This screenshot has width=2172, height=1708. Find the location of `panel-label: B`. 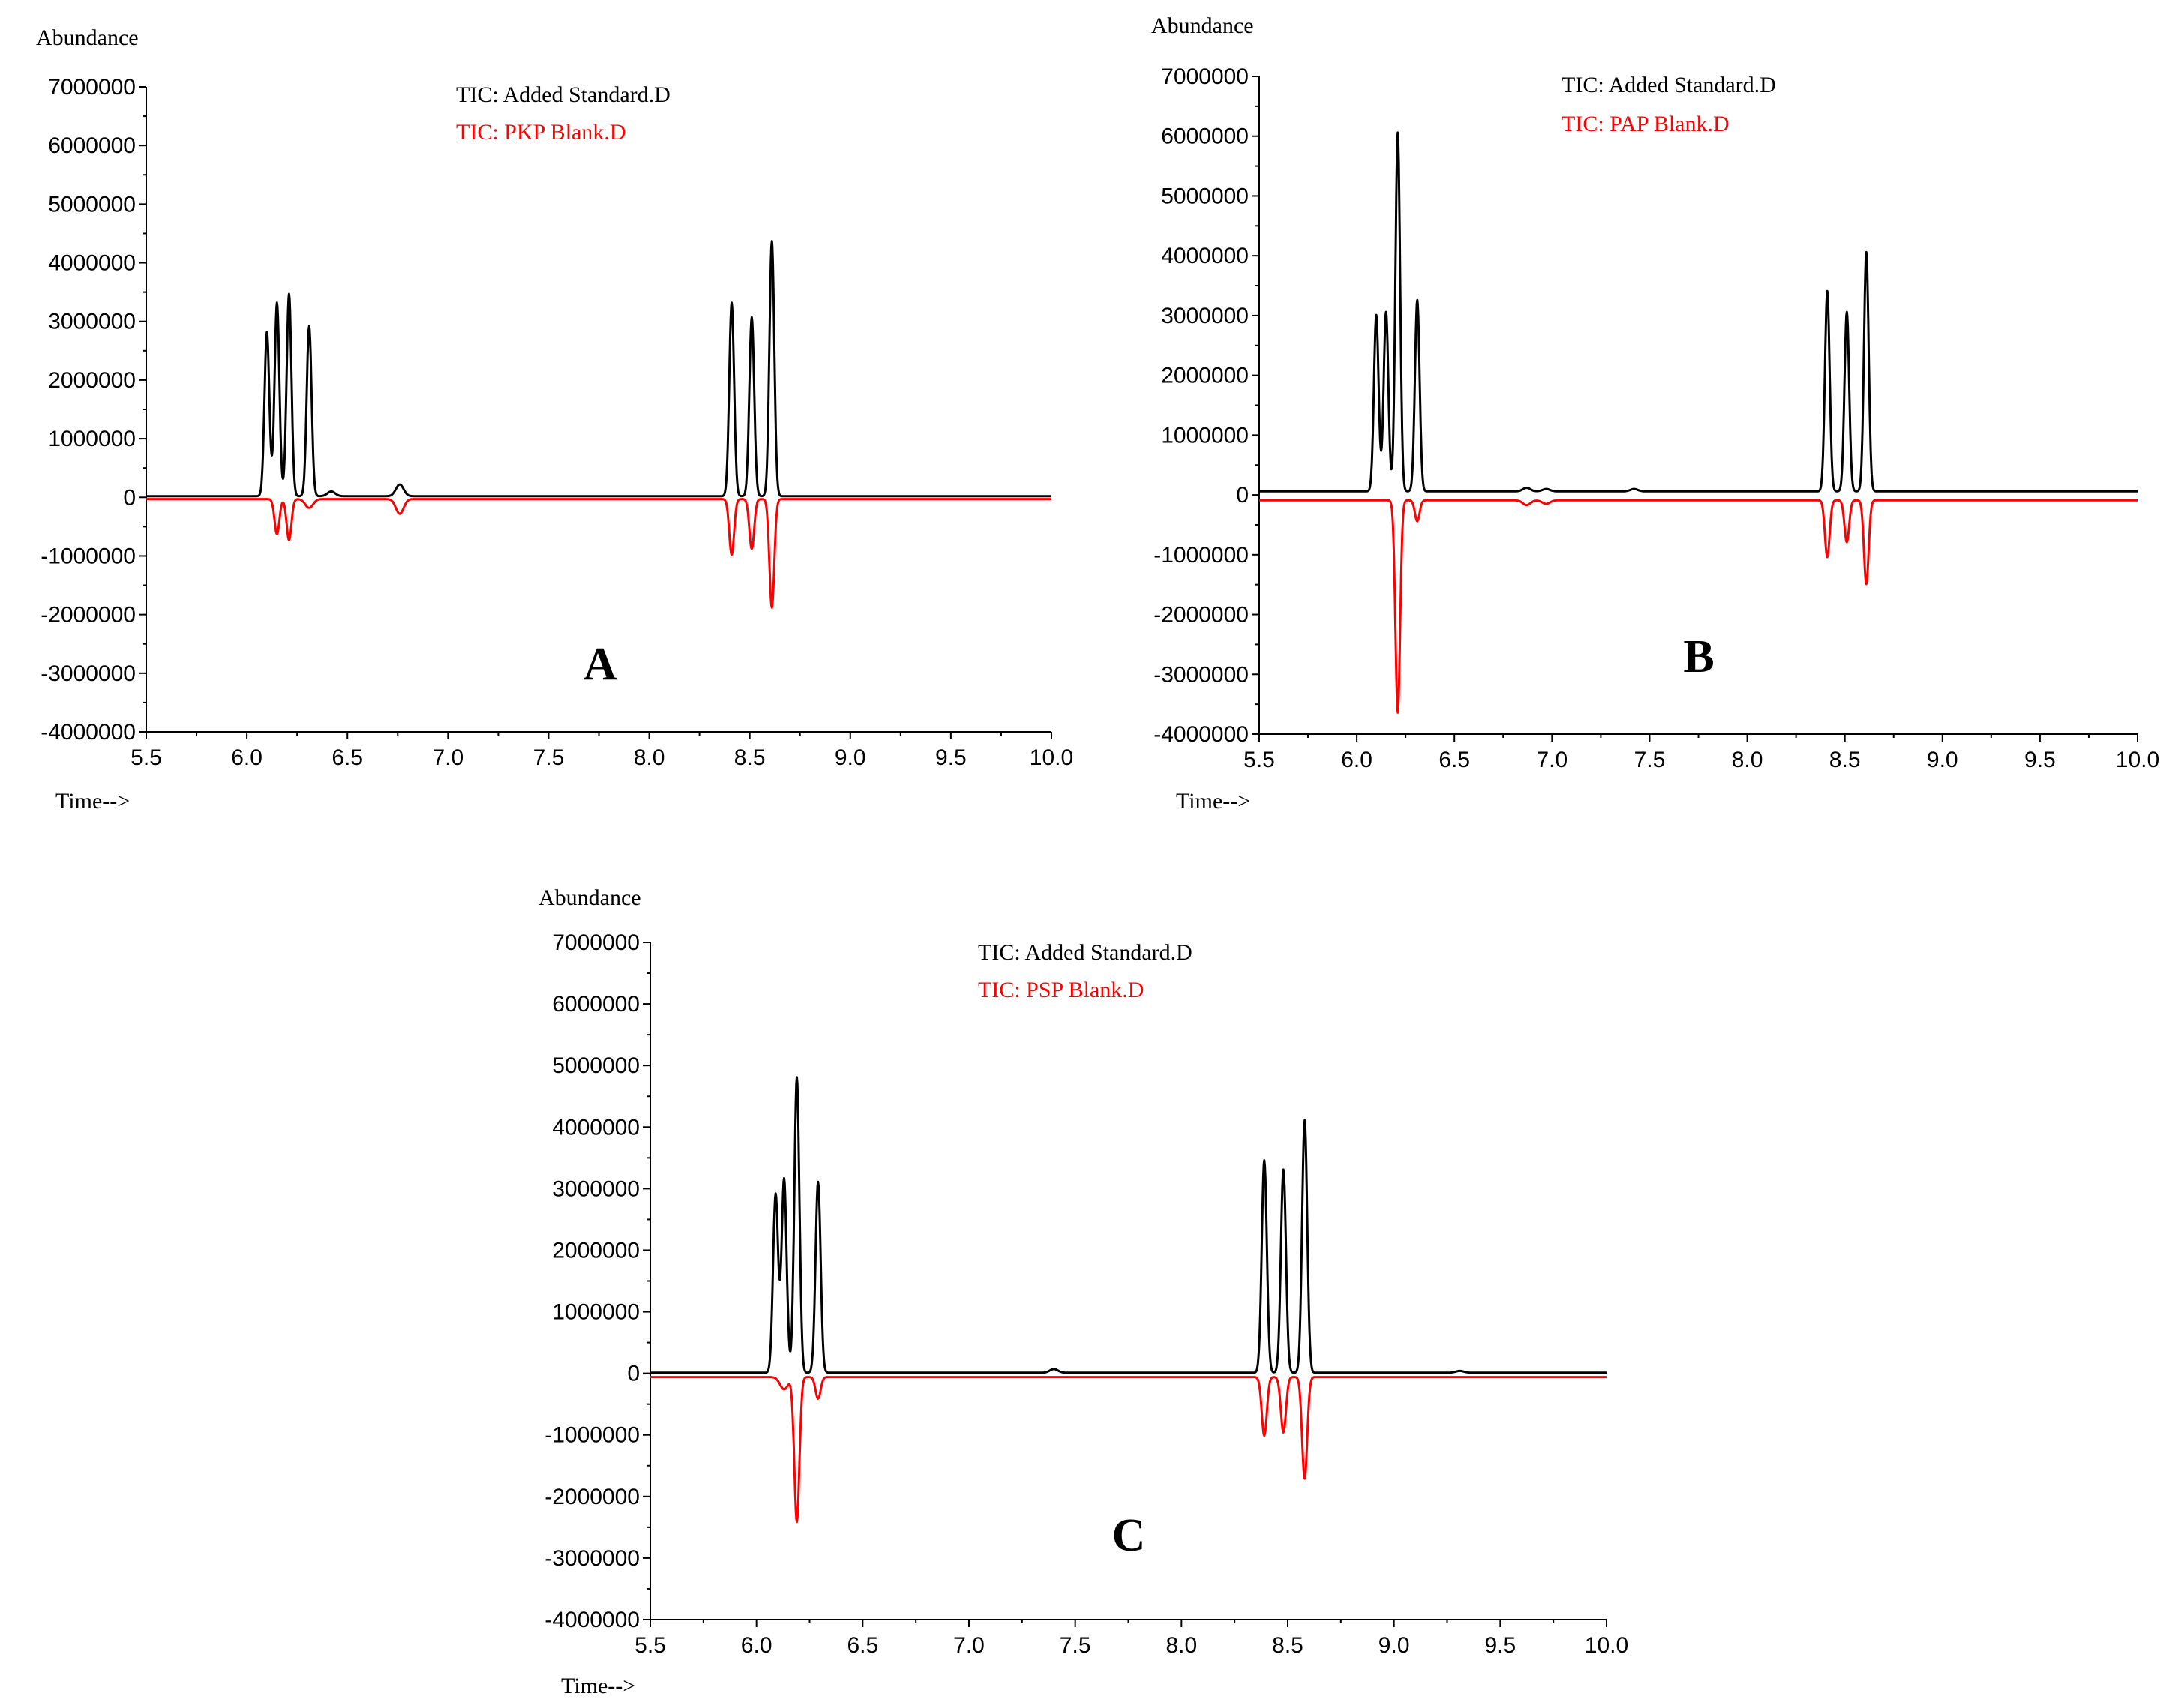

panel-label: B is located at coordinates (1698, 656).